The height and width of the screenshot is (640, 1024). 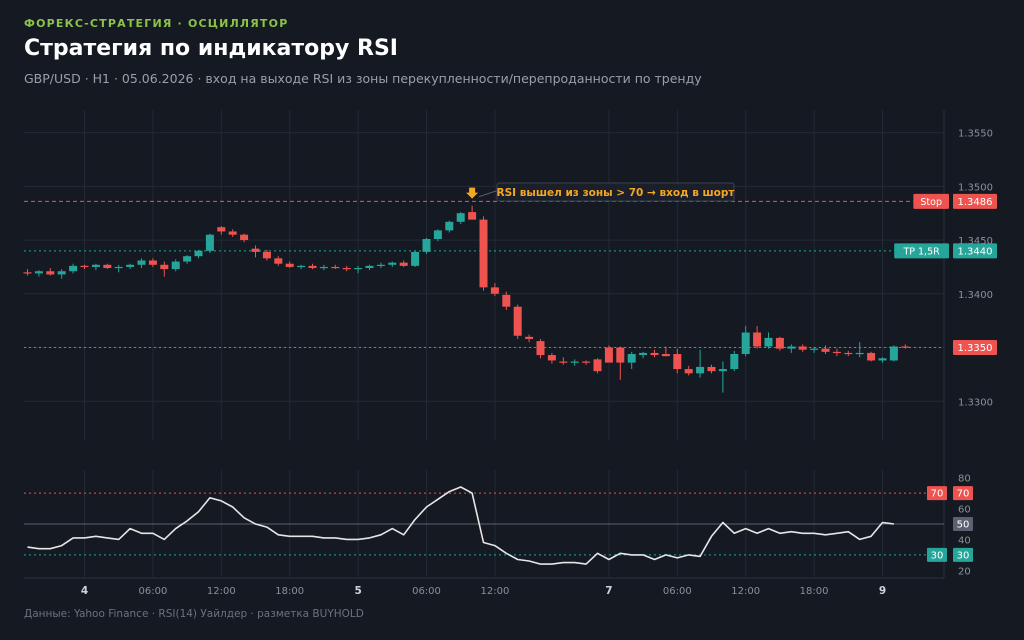 What do you see at coordinates (156, 23) in the screenshot?
I see `kicker: ФОРЕКС-СТРАТЕГИЯ · ОСЦИЛЛЯТОР` at bounding box center [156, 23].